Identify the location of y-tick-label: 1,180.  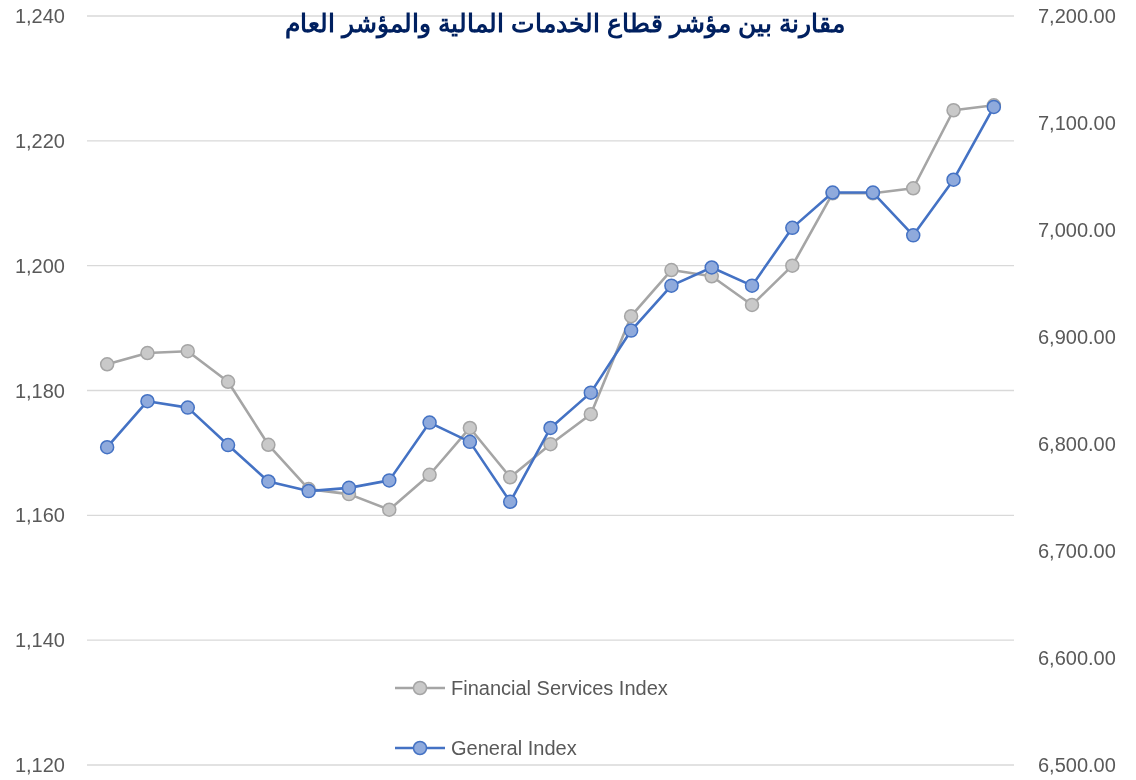
(39, 390).